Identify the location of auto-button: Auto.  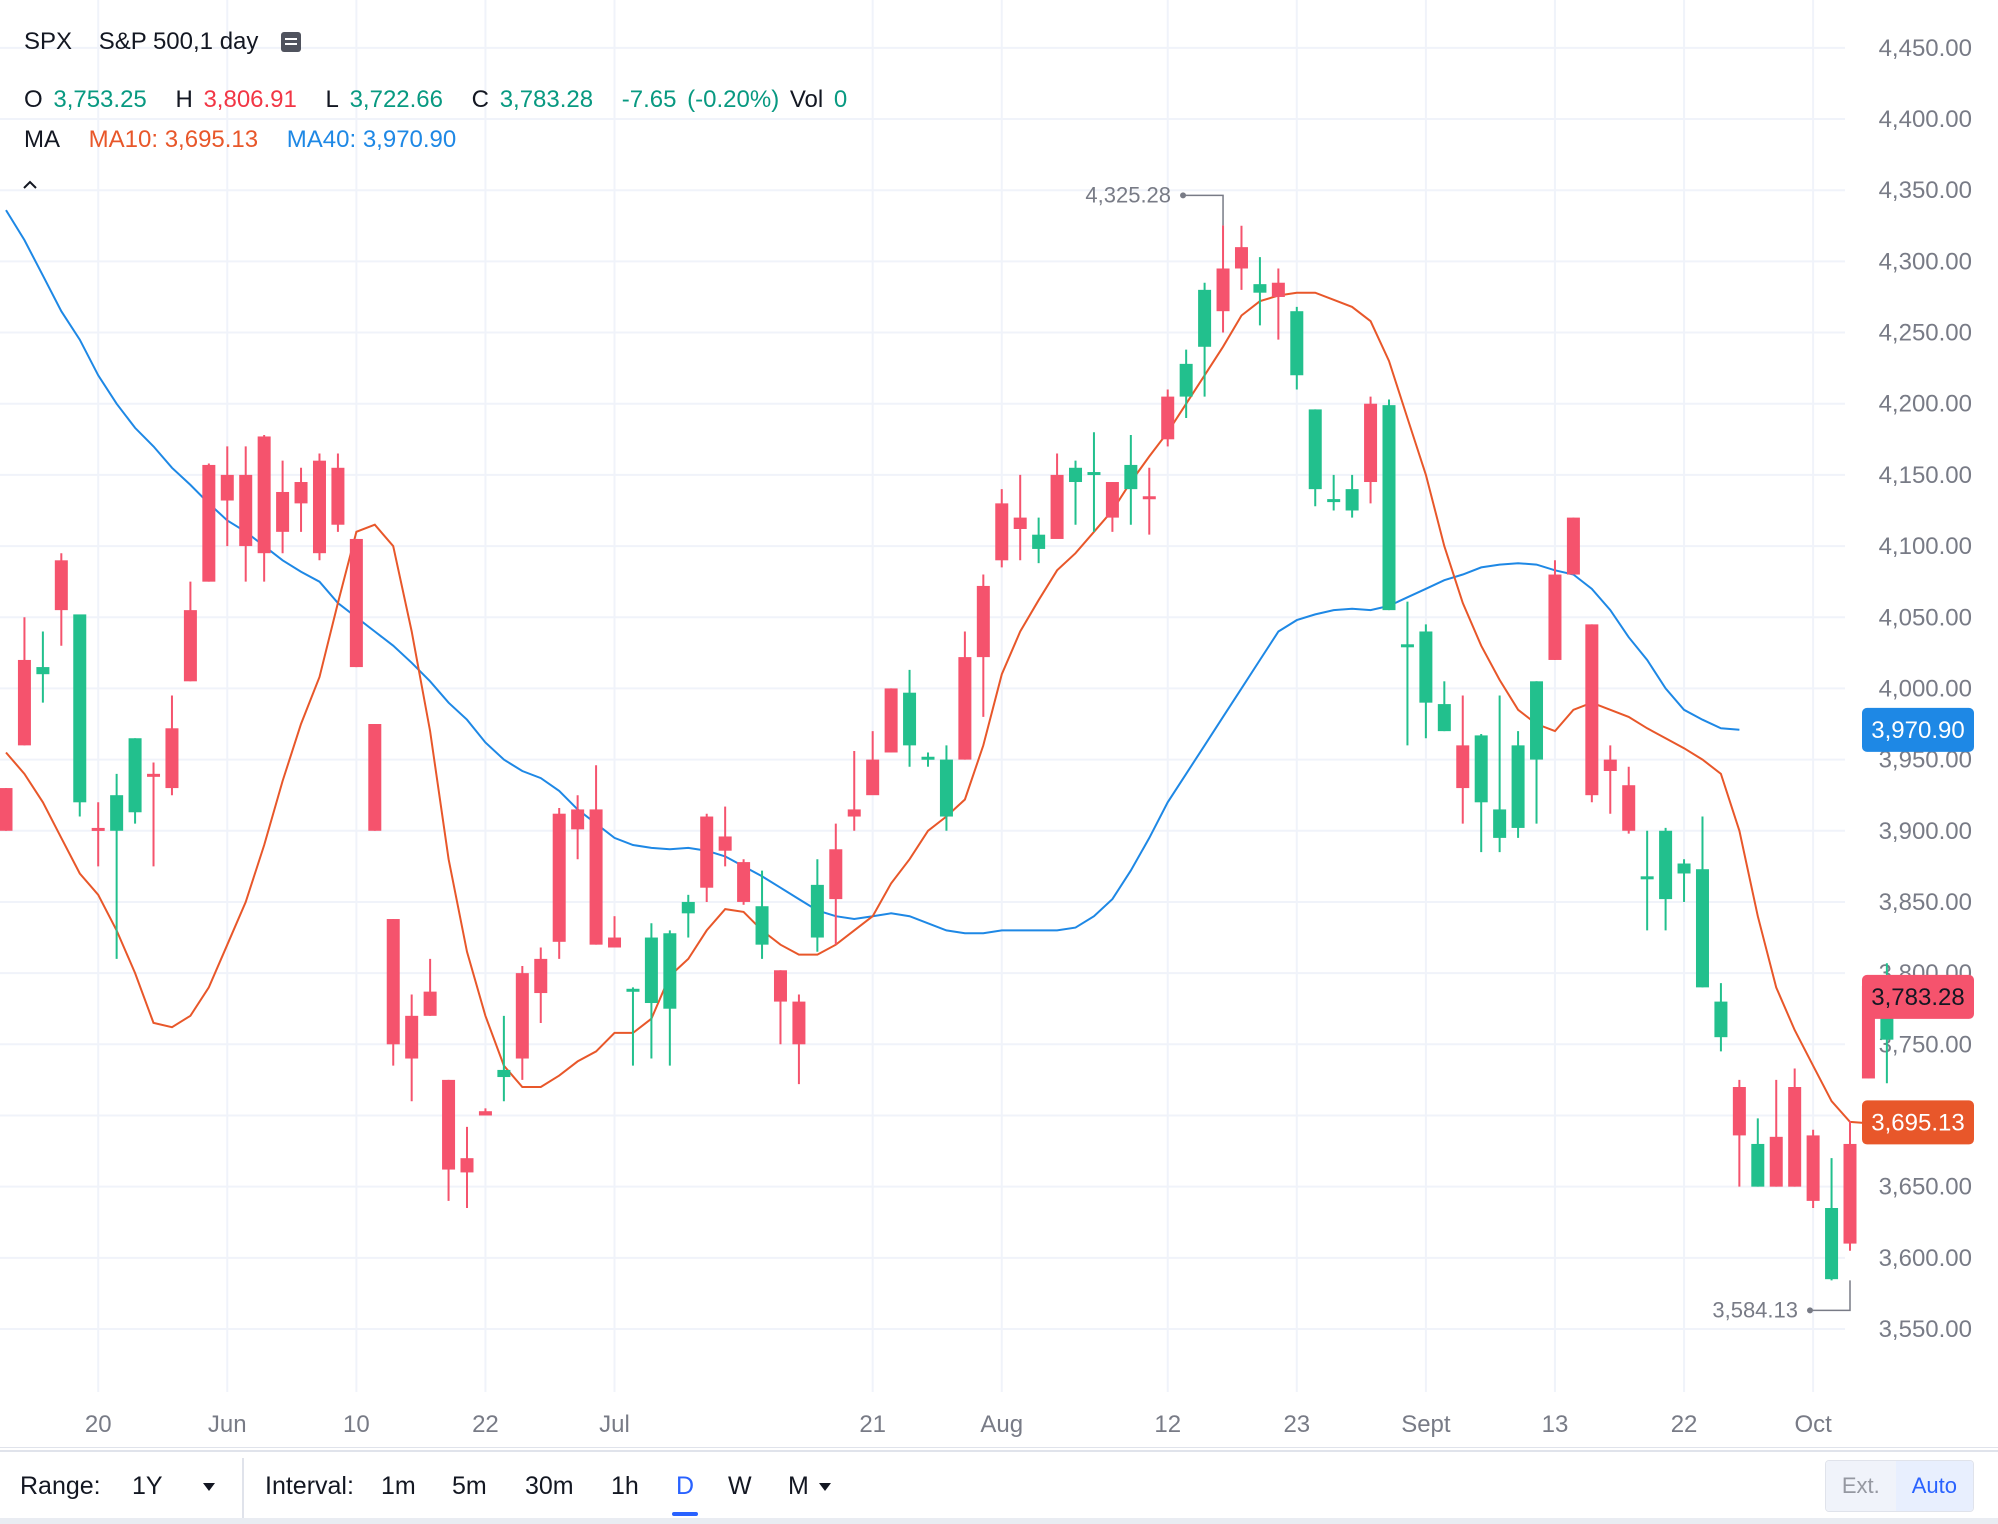
(1934, 1486).